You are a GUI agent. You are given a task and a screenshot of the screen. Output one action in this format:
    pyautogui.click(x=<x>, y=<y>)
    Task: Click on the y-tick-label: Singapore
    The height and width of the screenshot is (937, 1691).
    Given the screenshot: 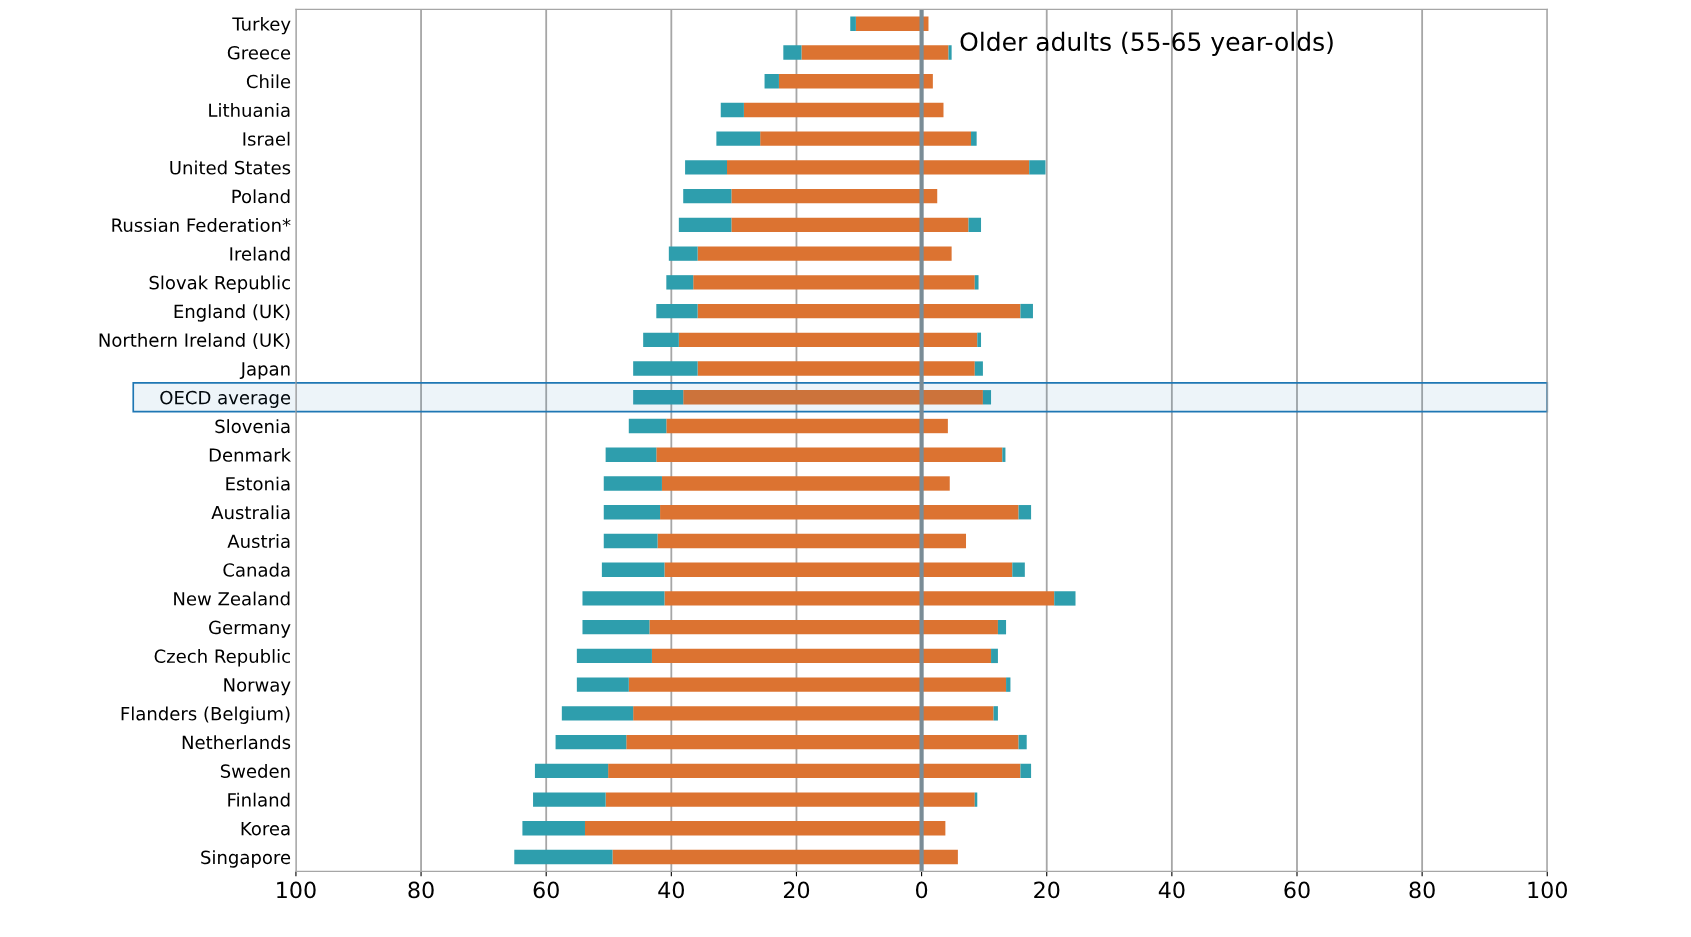 What is the action you would take?
    pyautogui.click(x=246, y=859)
    